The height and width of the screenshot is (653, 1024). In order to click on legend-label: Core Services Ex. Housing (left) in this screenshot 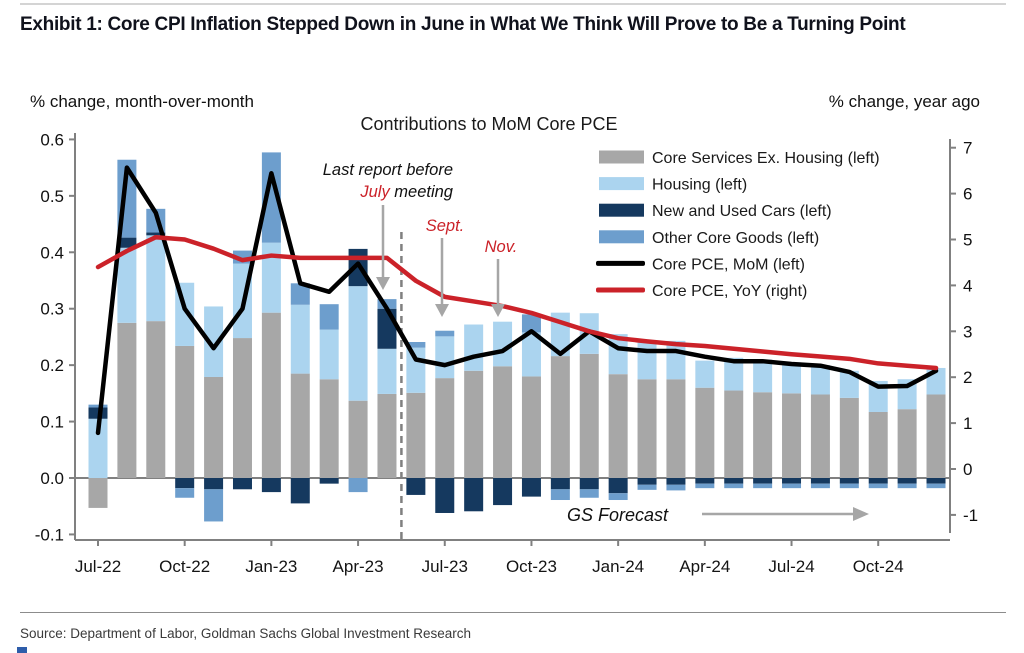, I will do `click(766, 158)`.